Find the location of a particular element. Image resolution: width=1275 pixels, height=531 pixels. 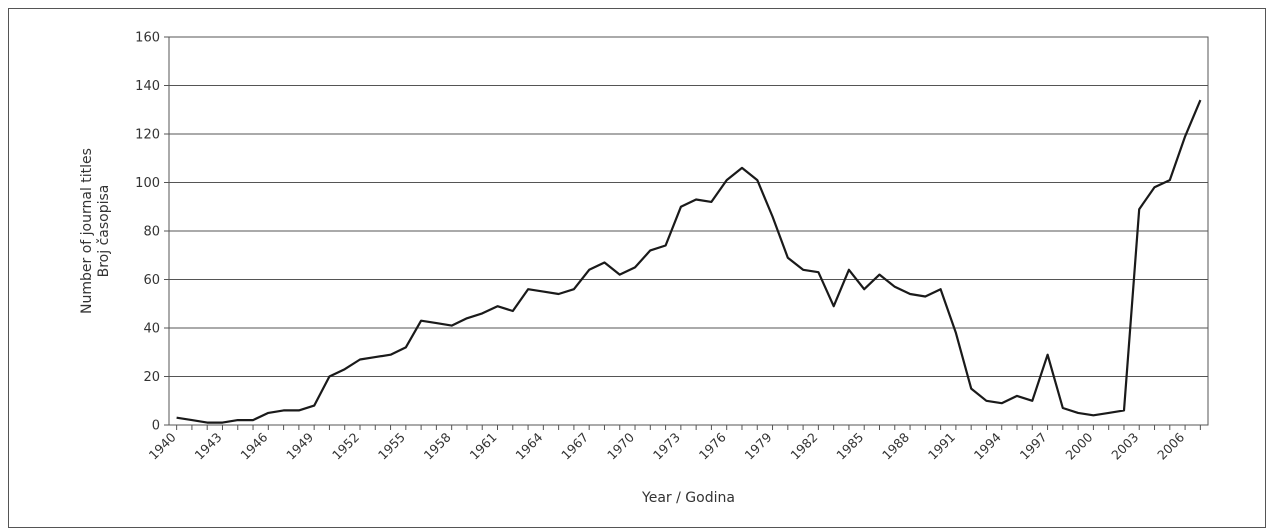

y-axis-title-line1: Number of journal titles is located at coordinates (87, 231).